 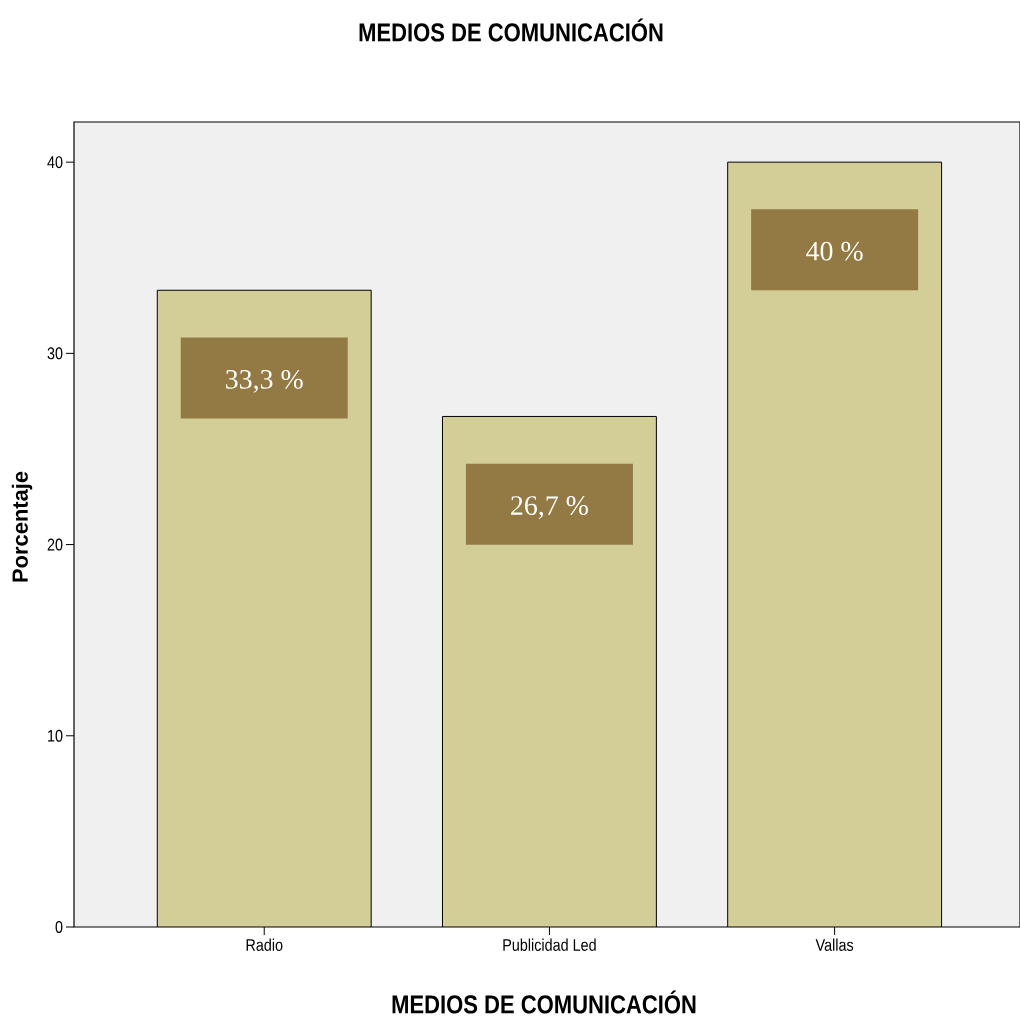 I want to click on y-tick-label: 30, so click(x=55, y=353).